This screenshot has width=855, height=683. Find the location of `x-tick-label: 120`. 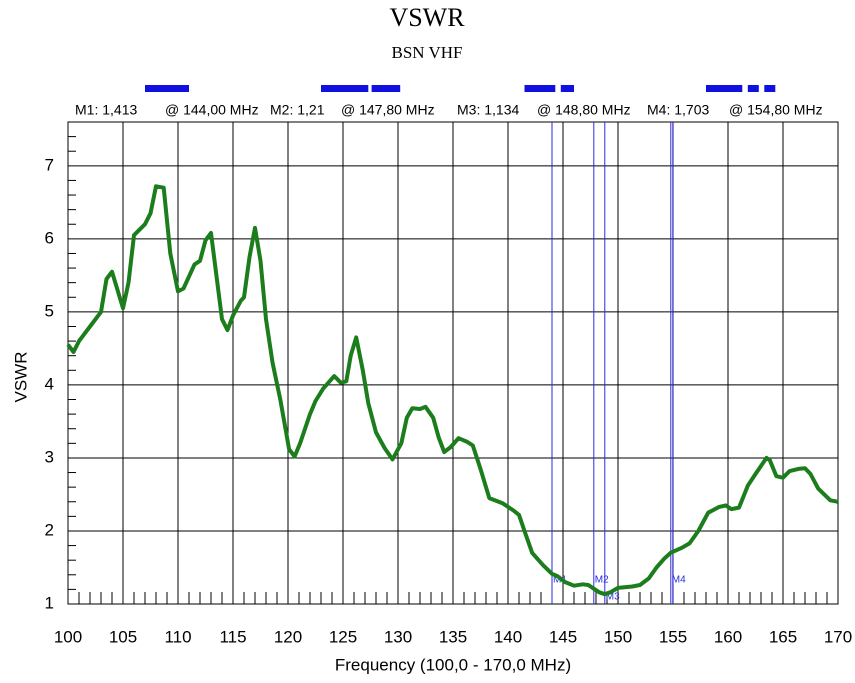

x-tick-label: 120 is located at coordinates (288, 636).